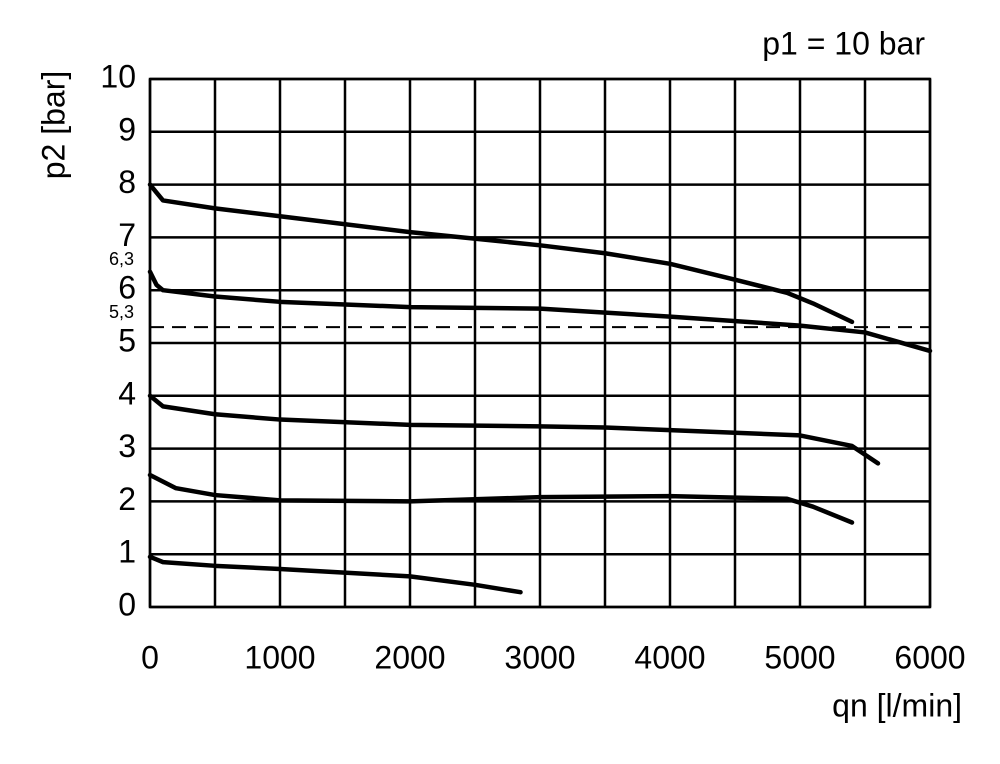 The height and width of the screenshot is (764, 1000). I want to click on y-tick-label: 5, so click(127, 340).